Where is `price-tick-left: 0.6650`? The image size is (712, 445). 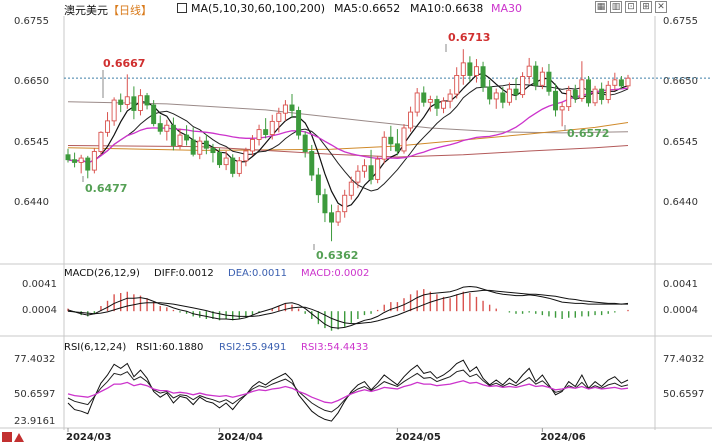
price-tick-left: 0.6650 is located at coordinates (31, 81).